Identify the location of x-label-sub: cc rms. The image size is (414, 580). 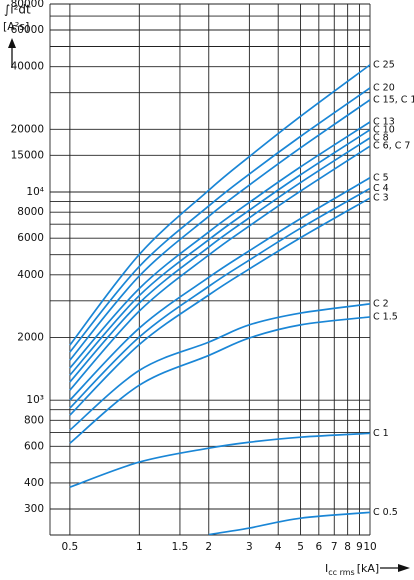
(341, 572).